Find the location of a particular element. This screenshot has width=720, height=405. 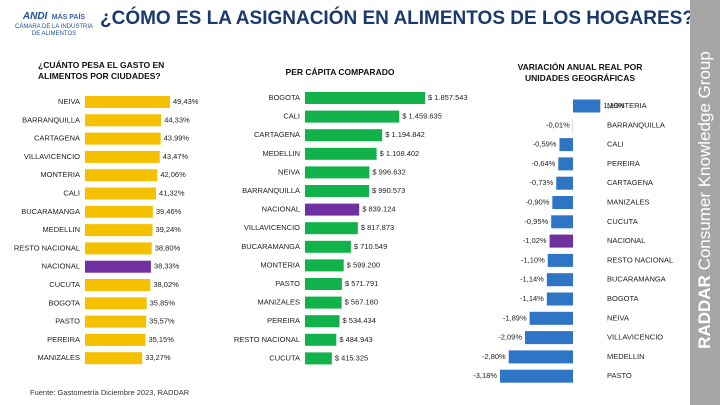

value-label: -3,18% is located at coordinates (485, 375).